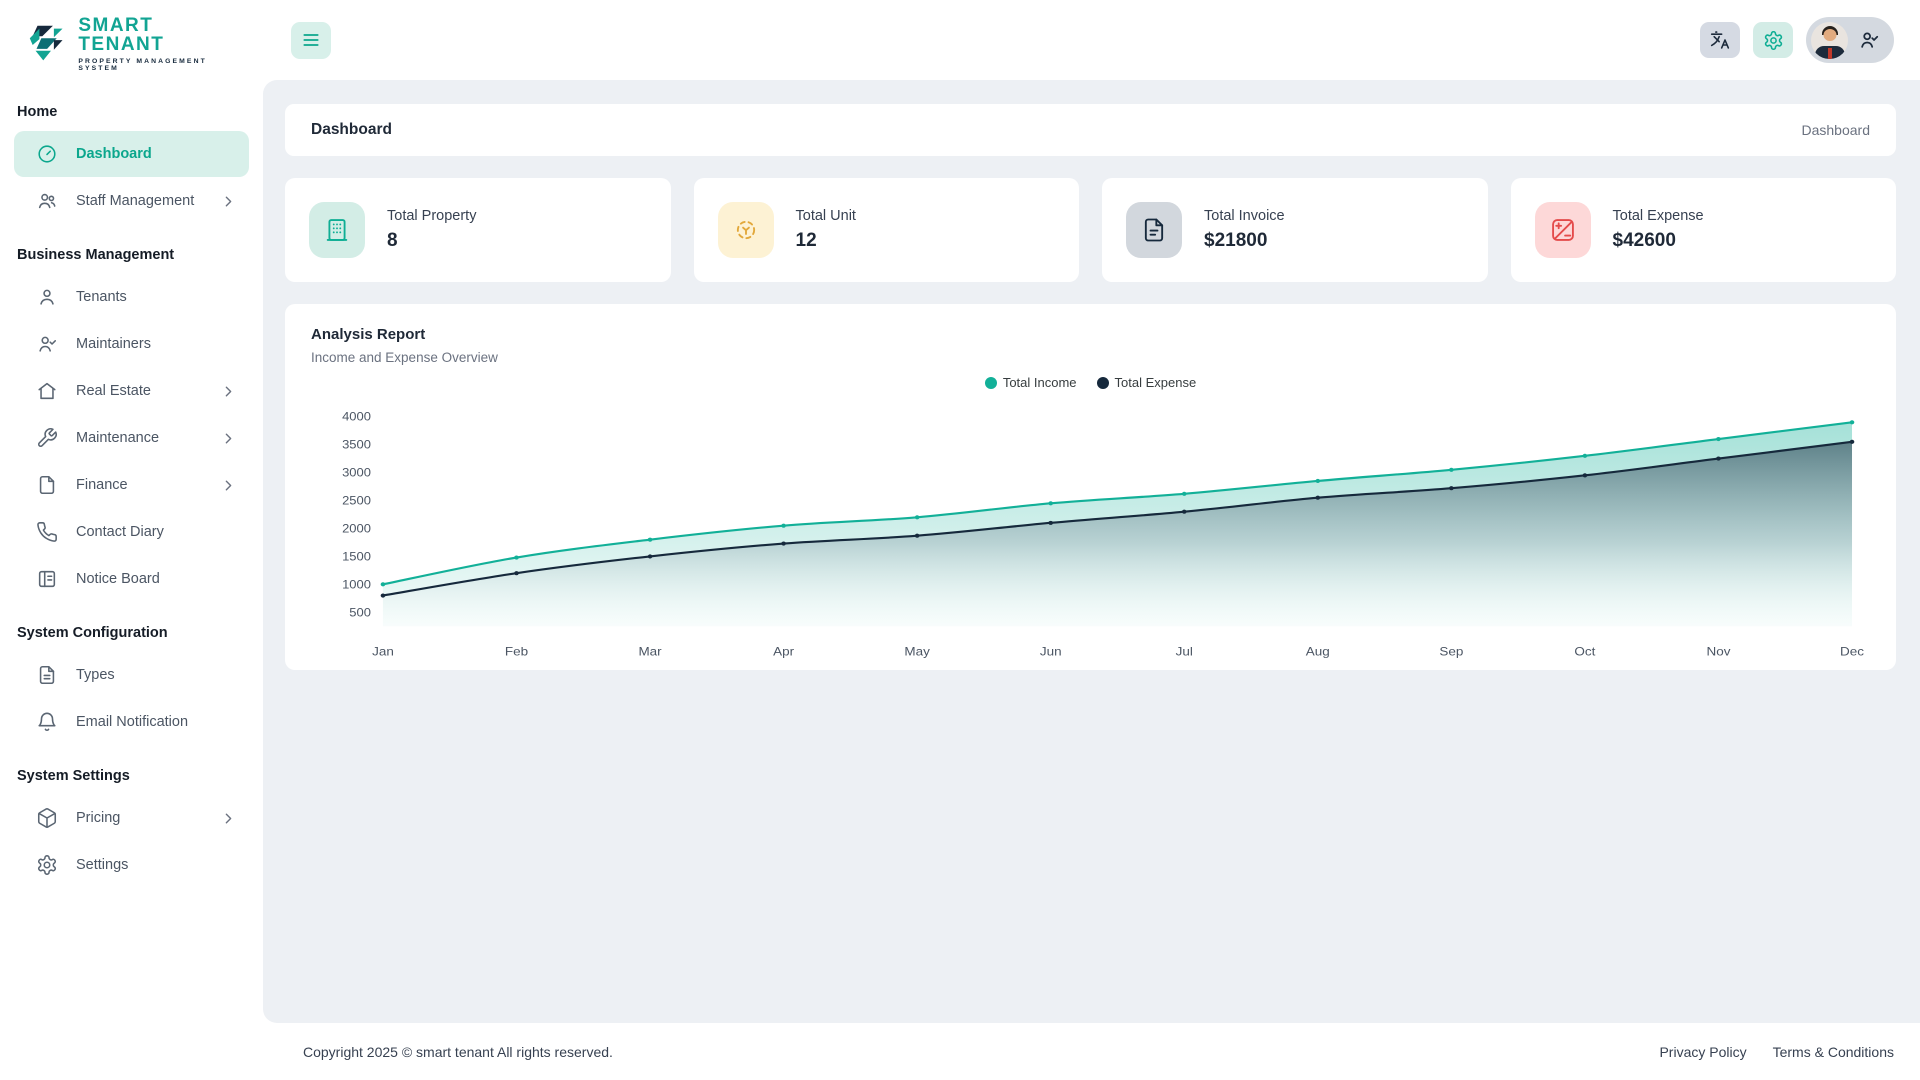  Describe the element at coordinates (825, 216) in the screenshot. I see `stat-label: Total Unit` at that location.